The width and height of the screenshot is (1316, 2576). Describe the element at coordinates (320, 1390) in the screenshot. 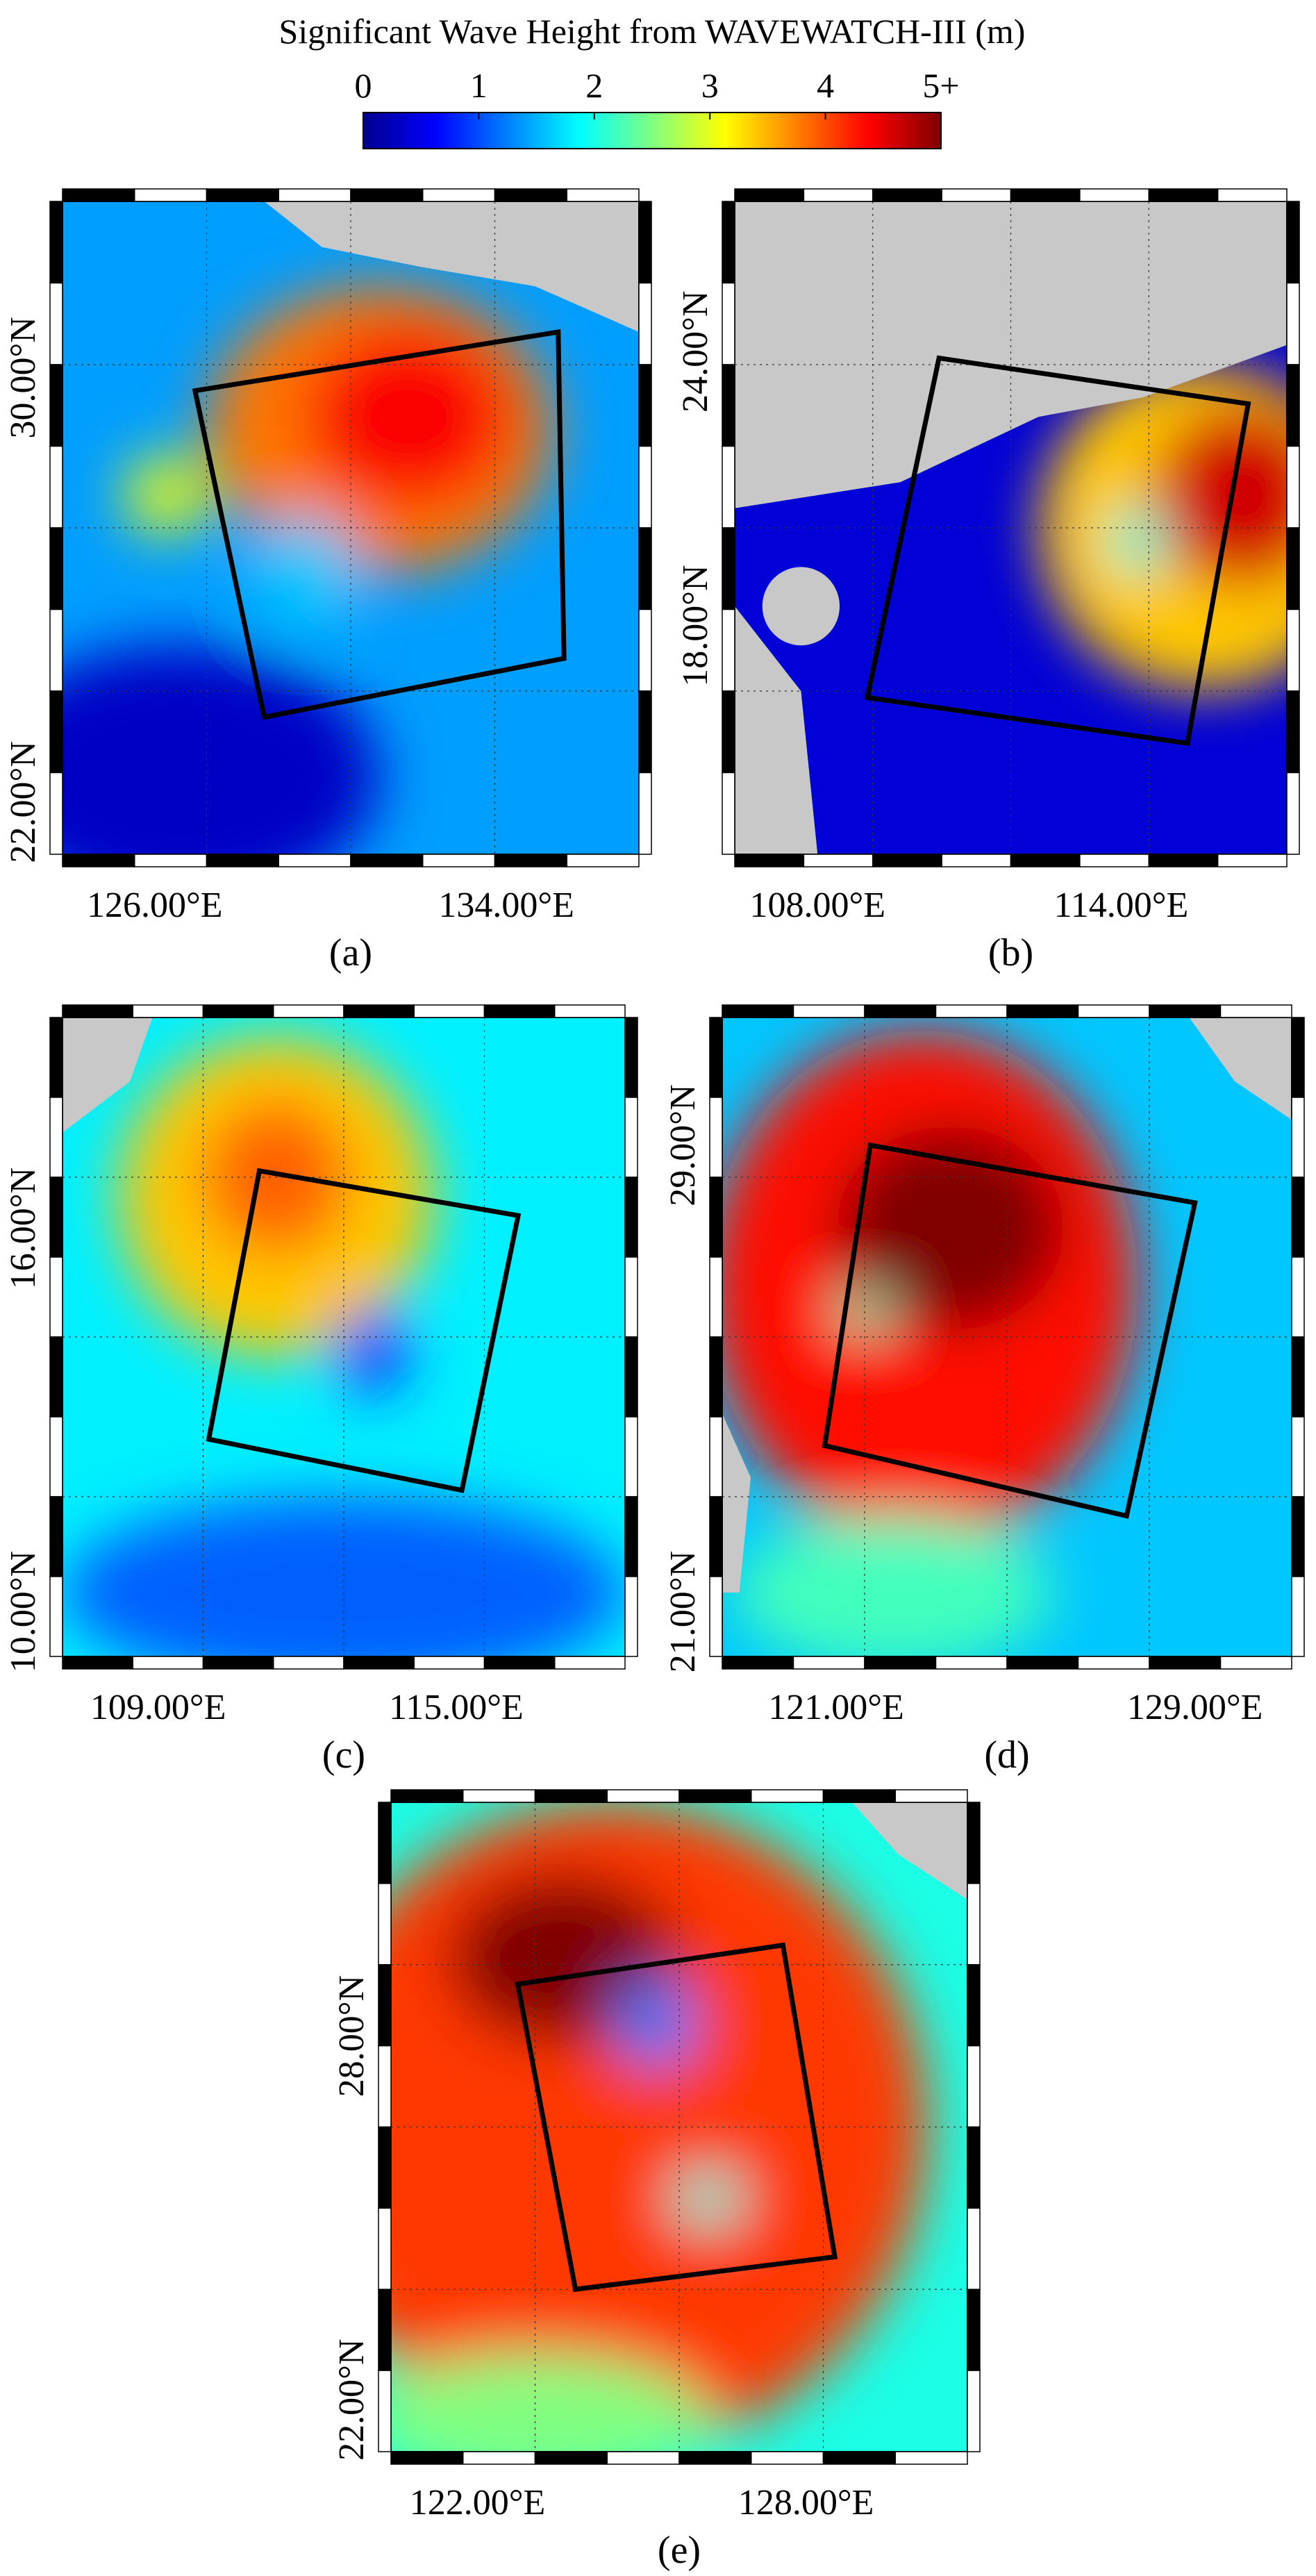

I see `map-panel: 109.00°E 115.00°E 16.00°N 10.00°N (c)` at that location.